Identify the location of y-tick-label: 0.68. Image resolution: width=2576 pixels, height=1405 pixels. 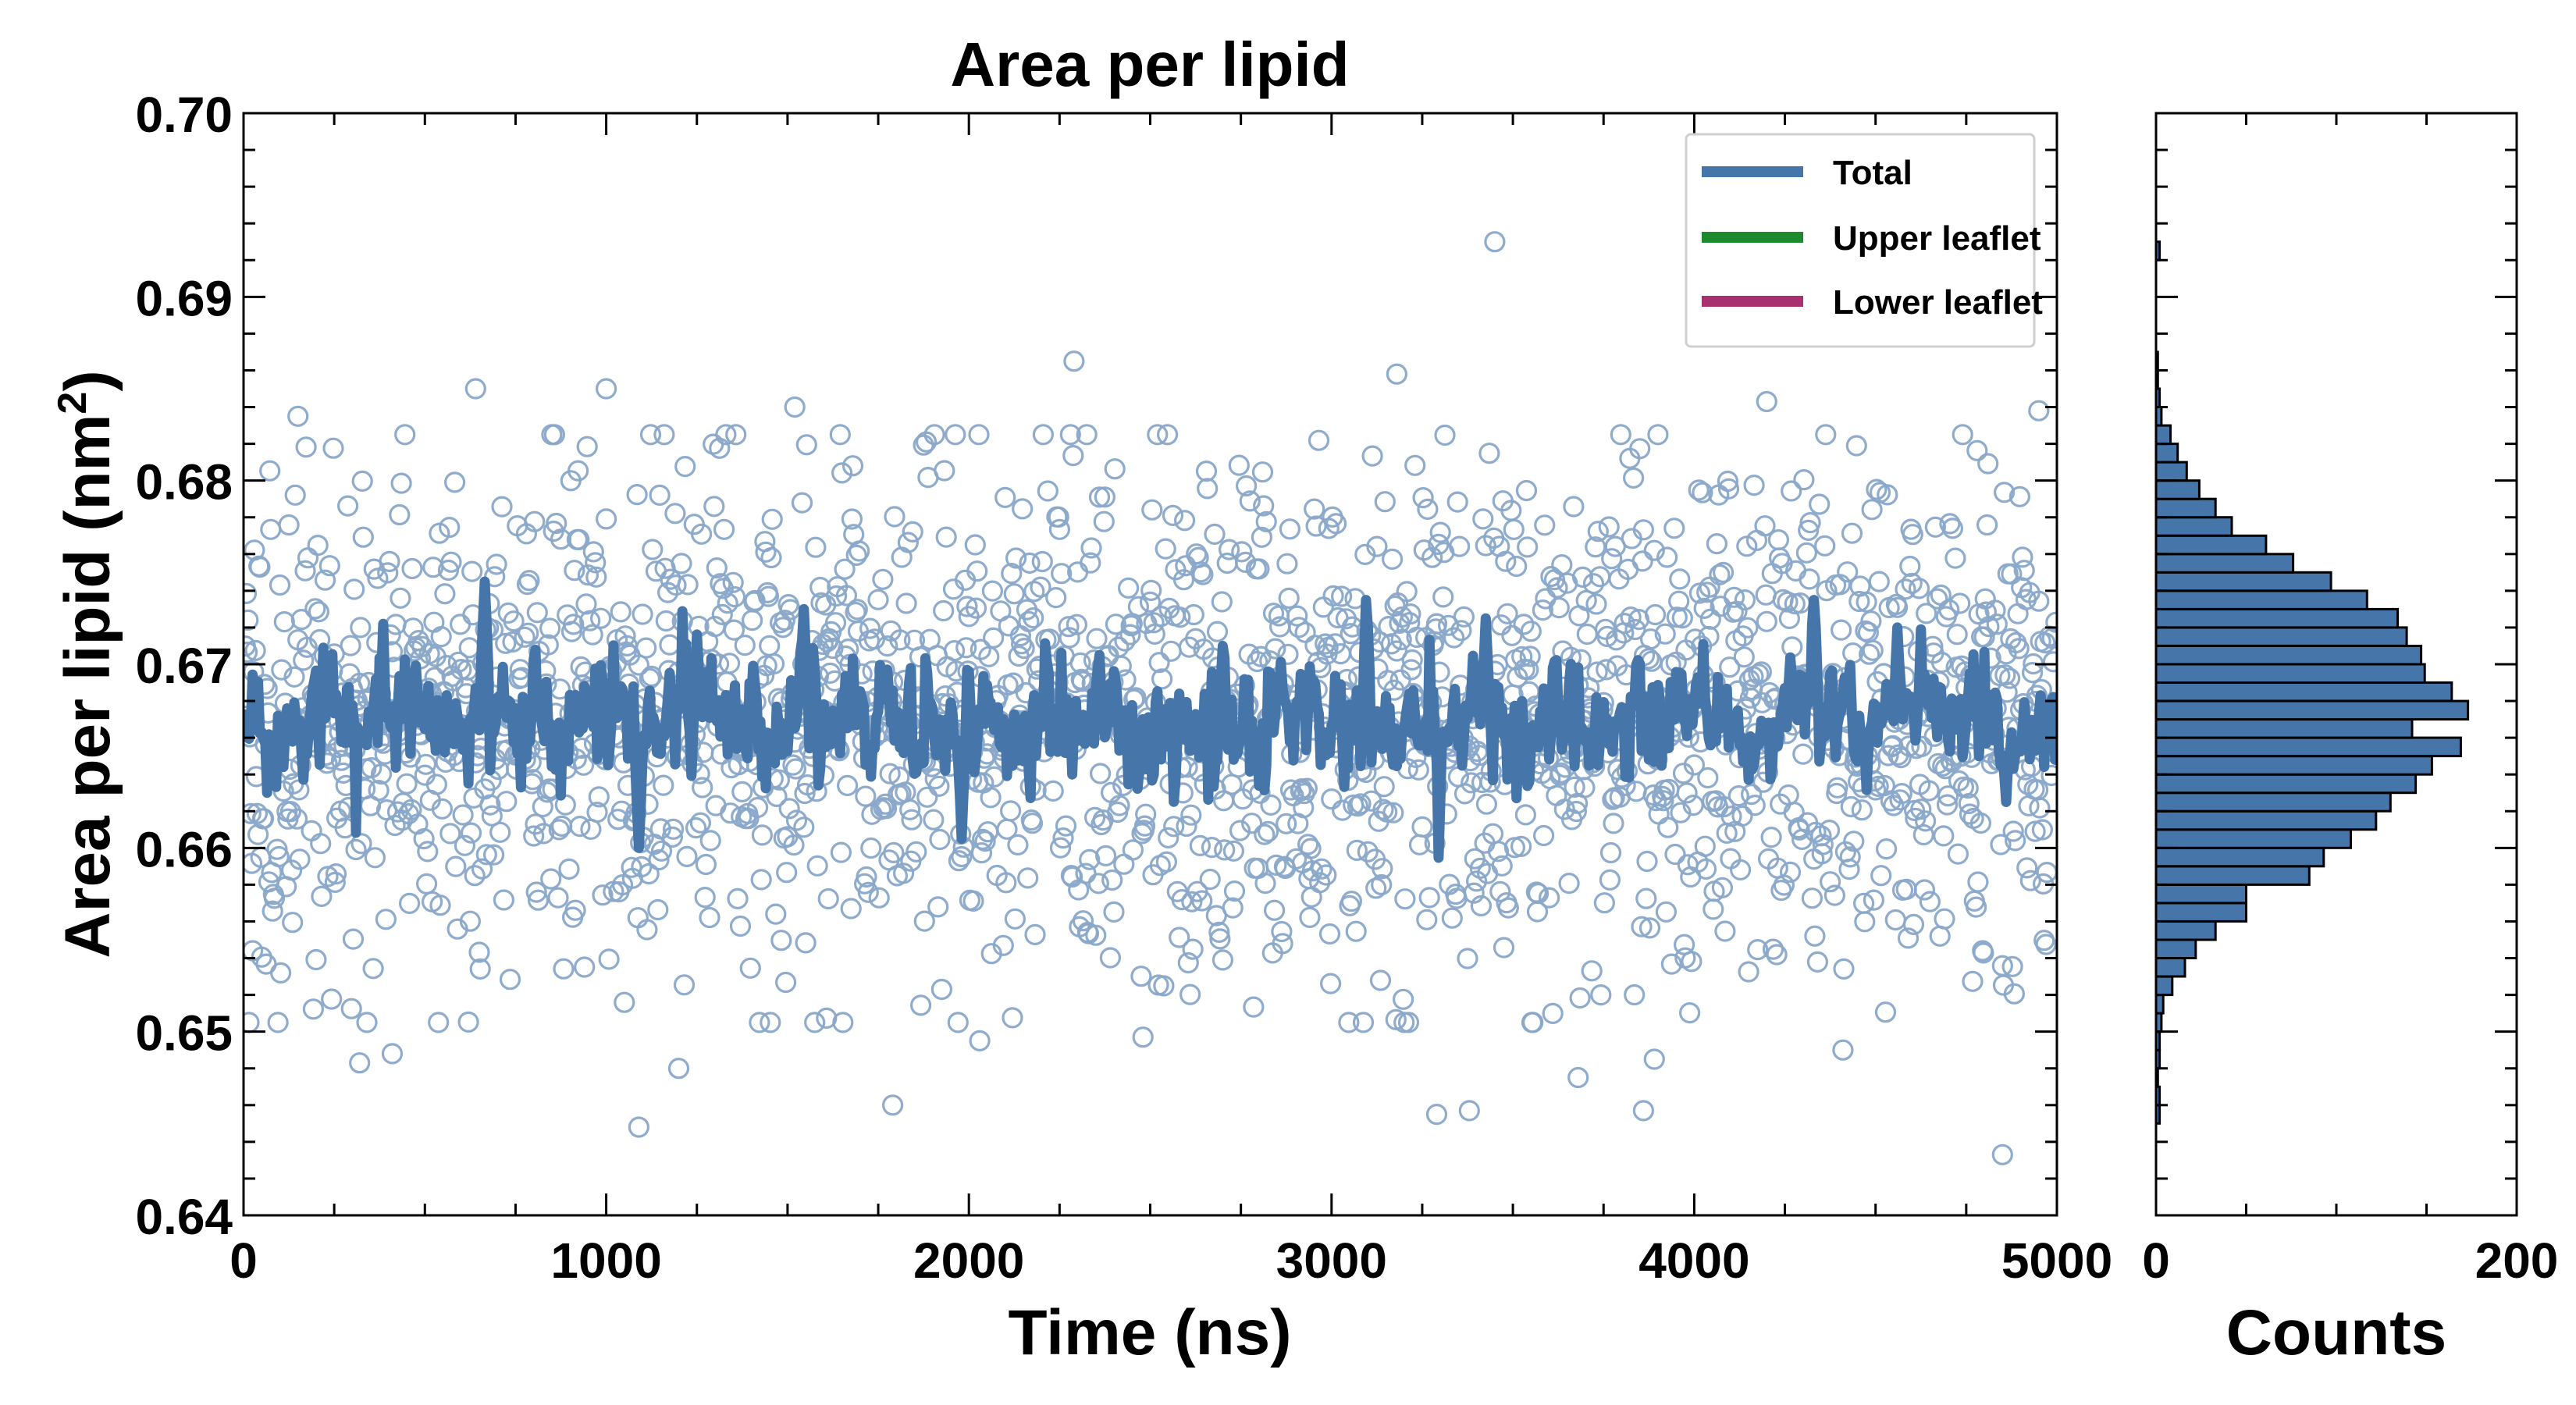
(184, 482).